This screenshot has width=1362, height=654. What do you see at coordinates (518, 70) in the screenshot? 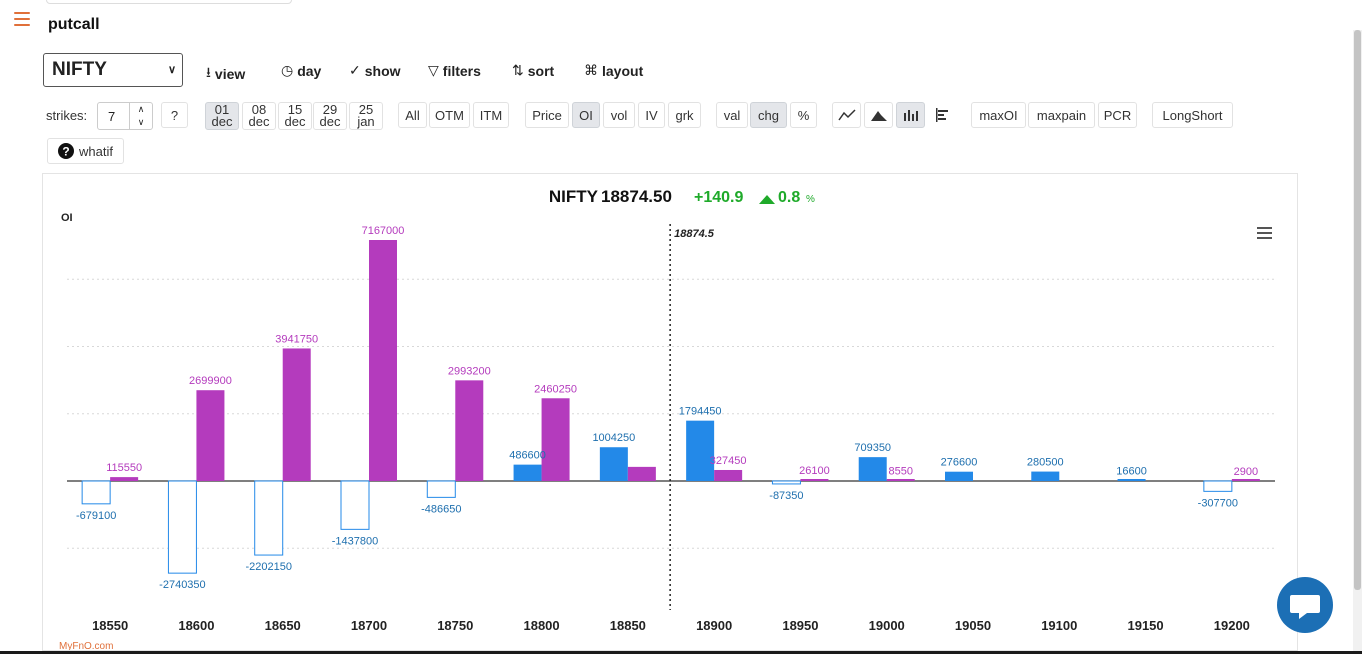
I see `sort-icon: ⇅` at bounding box center [518, 70].